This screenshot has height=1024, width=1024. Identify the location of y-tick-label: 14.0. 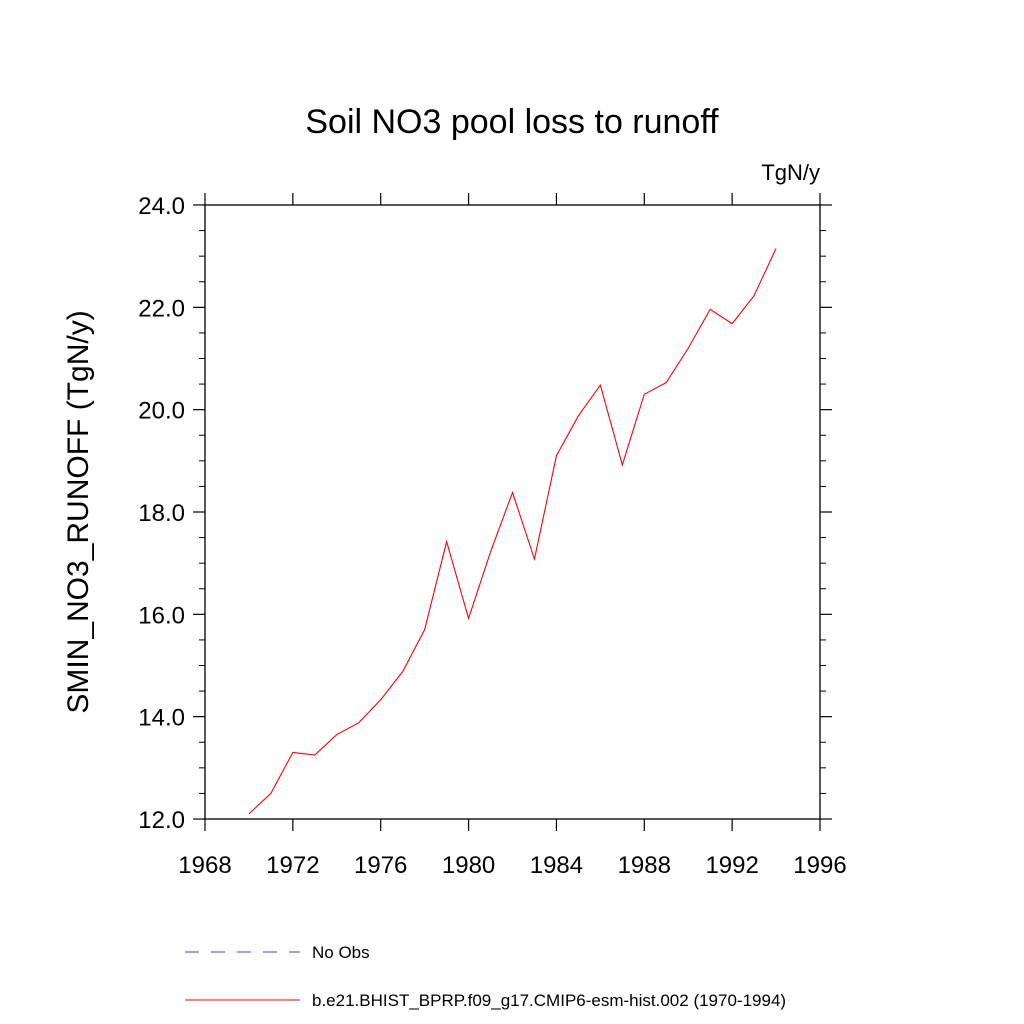
(161, 718).